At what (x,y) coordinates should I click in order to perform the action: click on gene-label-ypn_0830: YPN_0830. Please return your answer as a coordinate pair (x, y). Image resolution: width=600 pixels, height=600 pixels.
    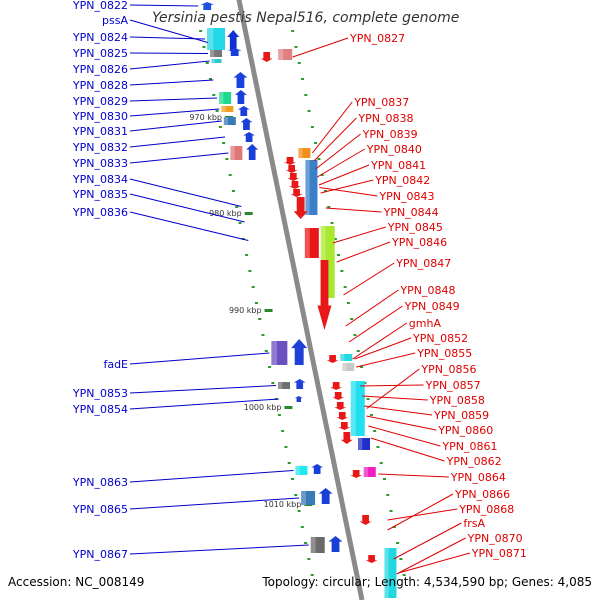
    Looking at the image, I should click on (100, 116).